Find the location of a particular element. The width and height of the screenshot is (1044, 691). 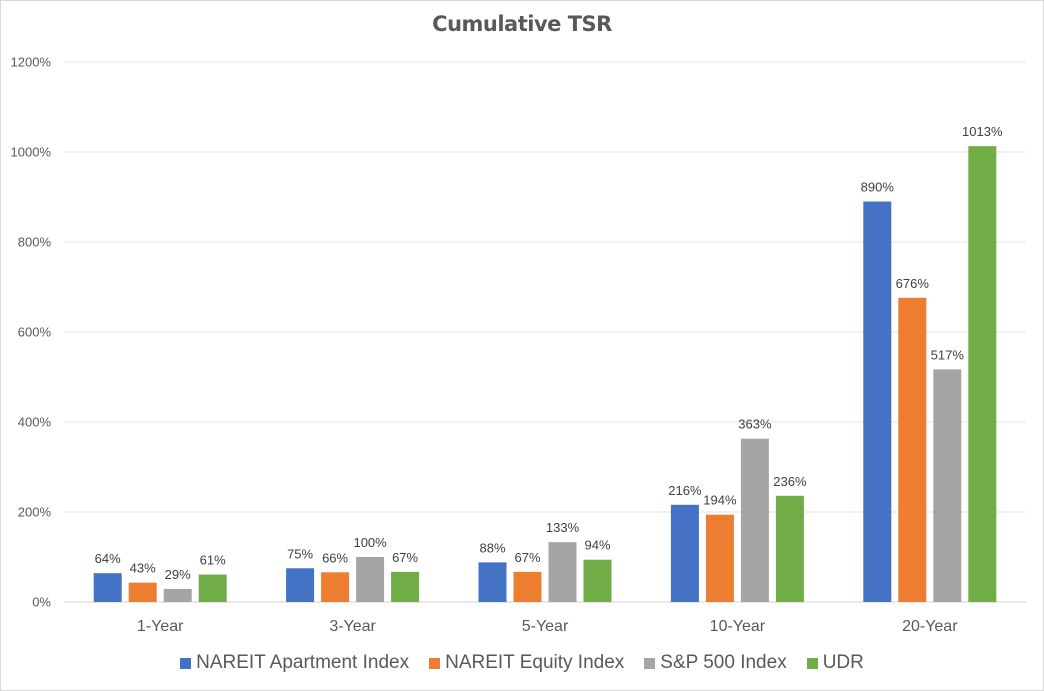

data-label: 216% is located at coordinates (685, 490).